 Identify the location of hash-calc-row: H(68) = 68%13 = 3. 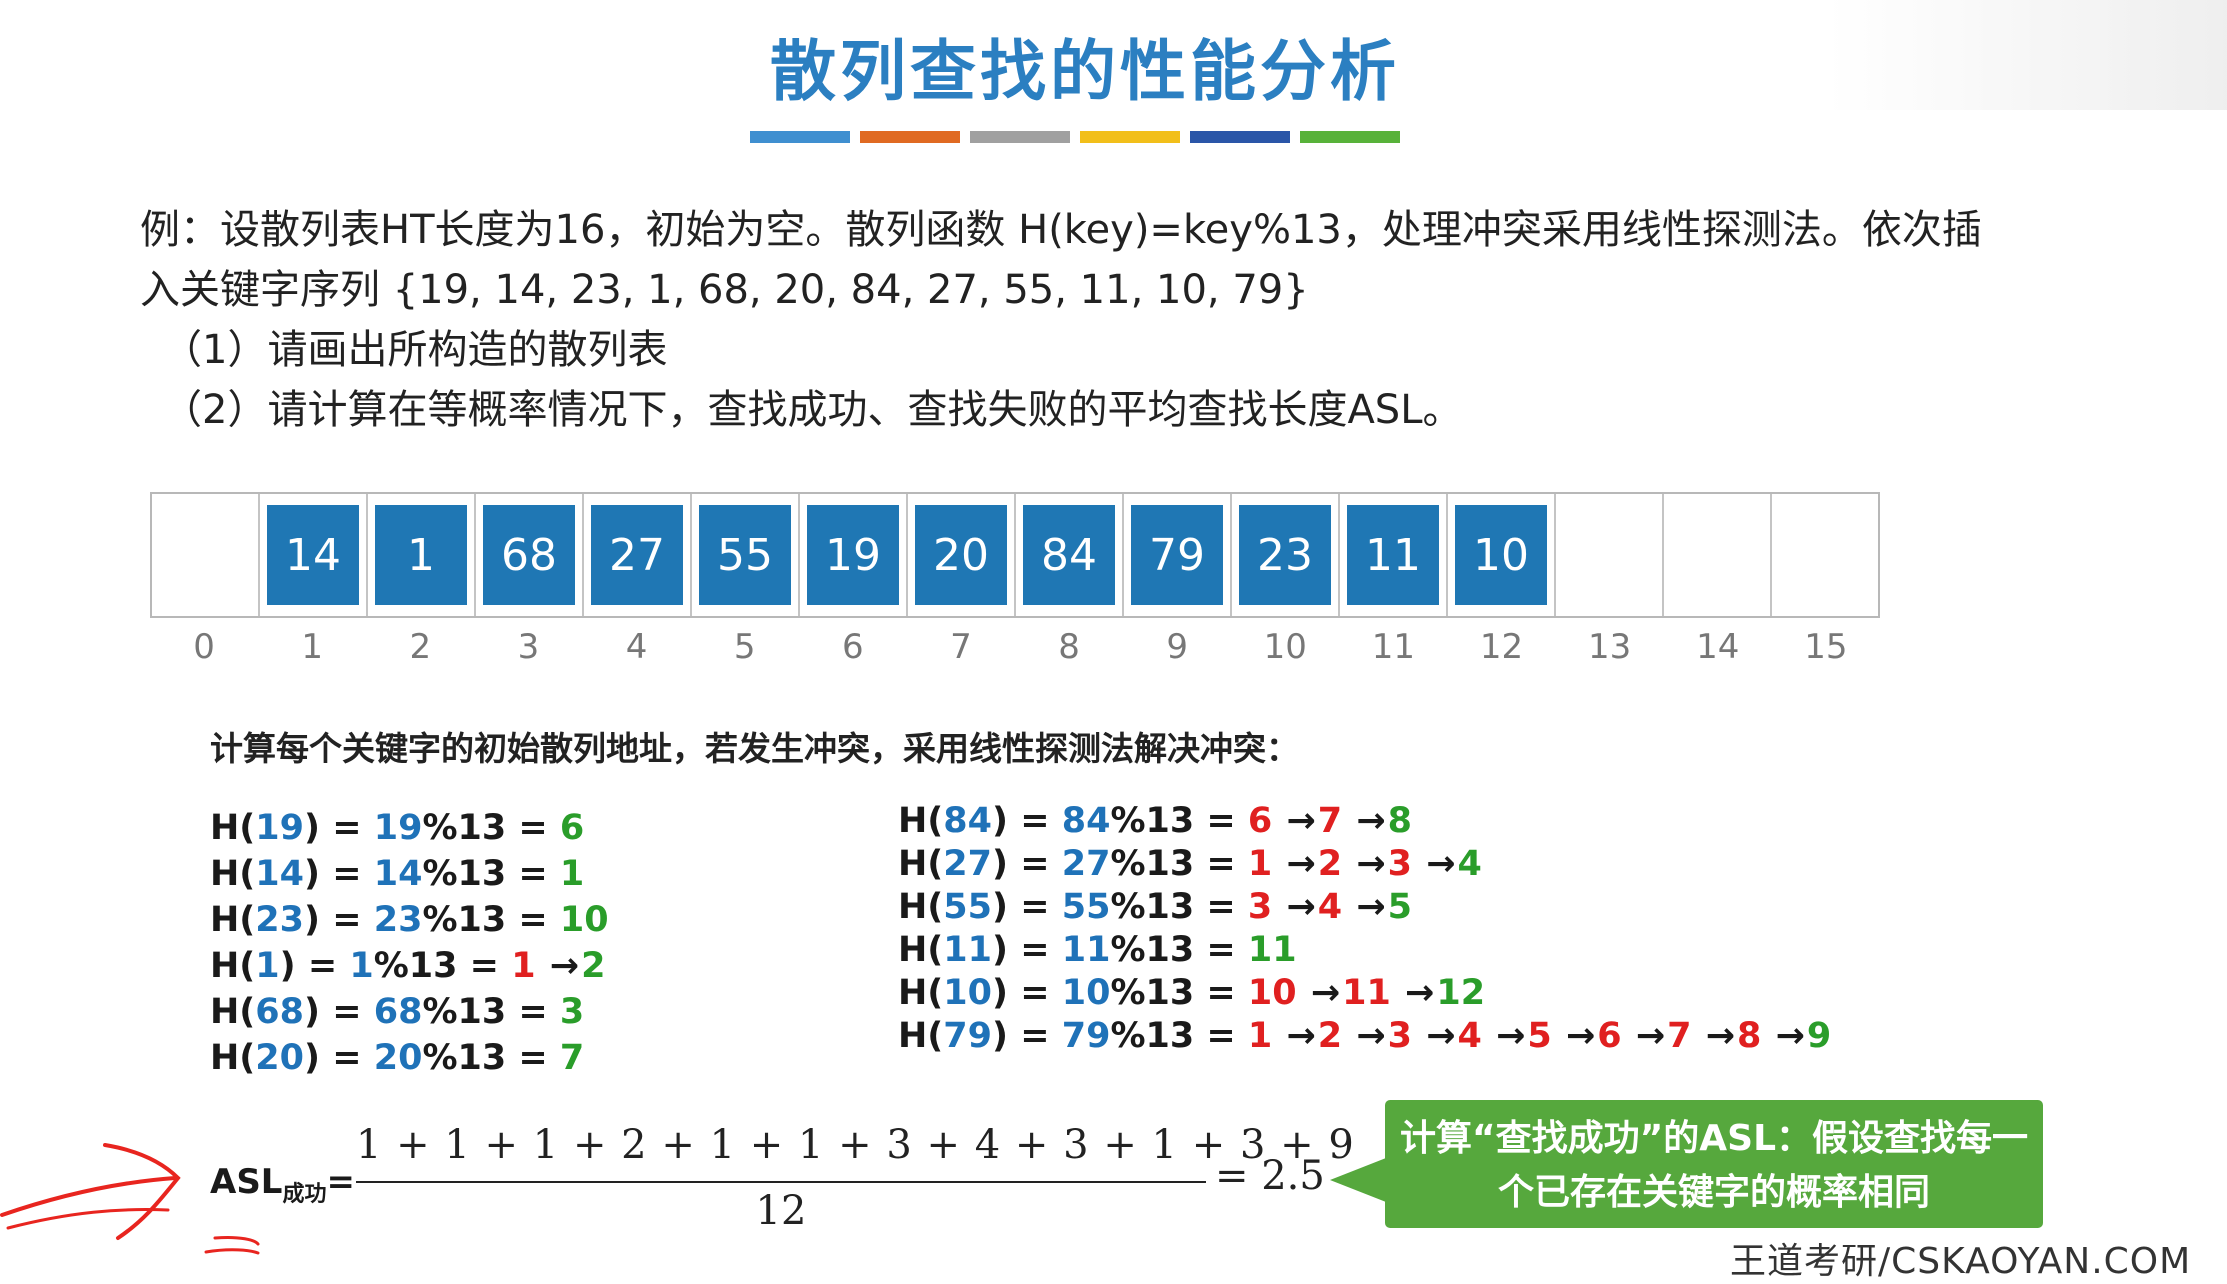
(409, 1012).